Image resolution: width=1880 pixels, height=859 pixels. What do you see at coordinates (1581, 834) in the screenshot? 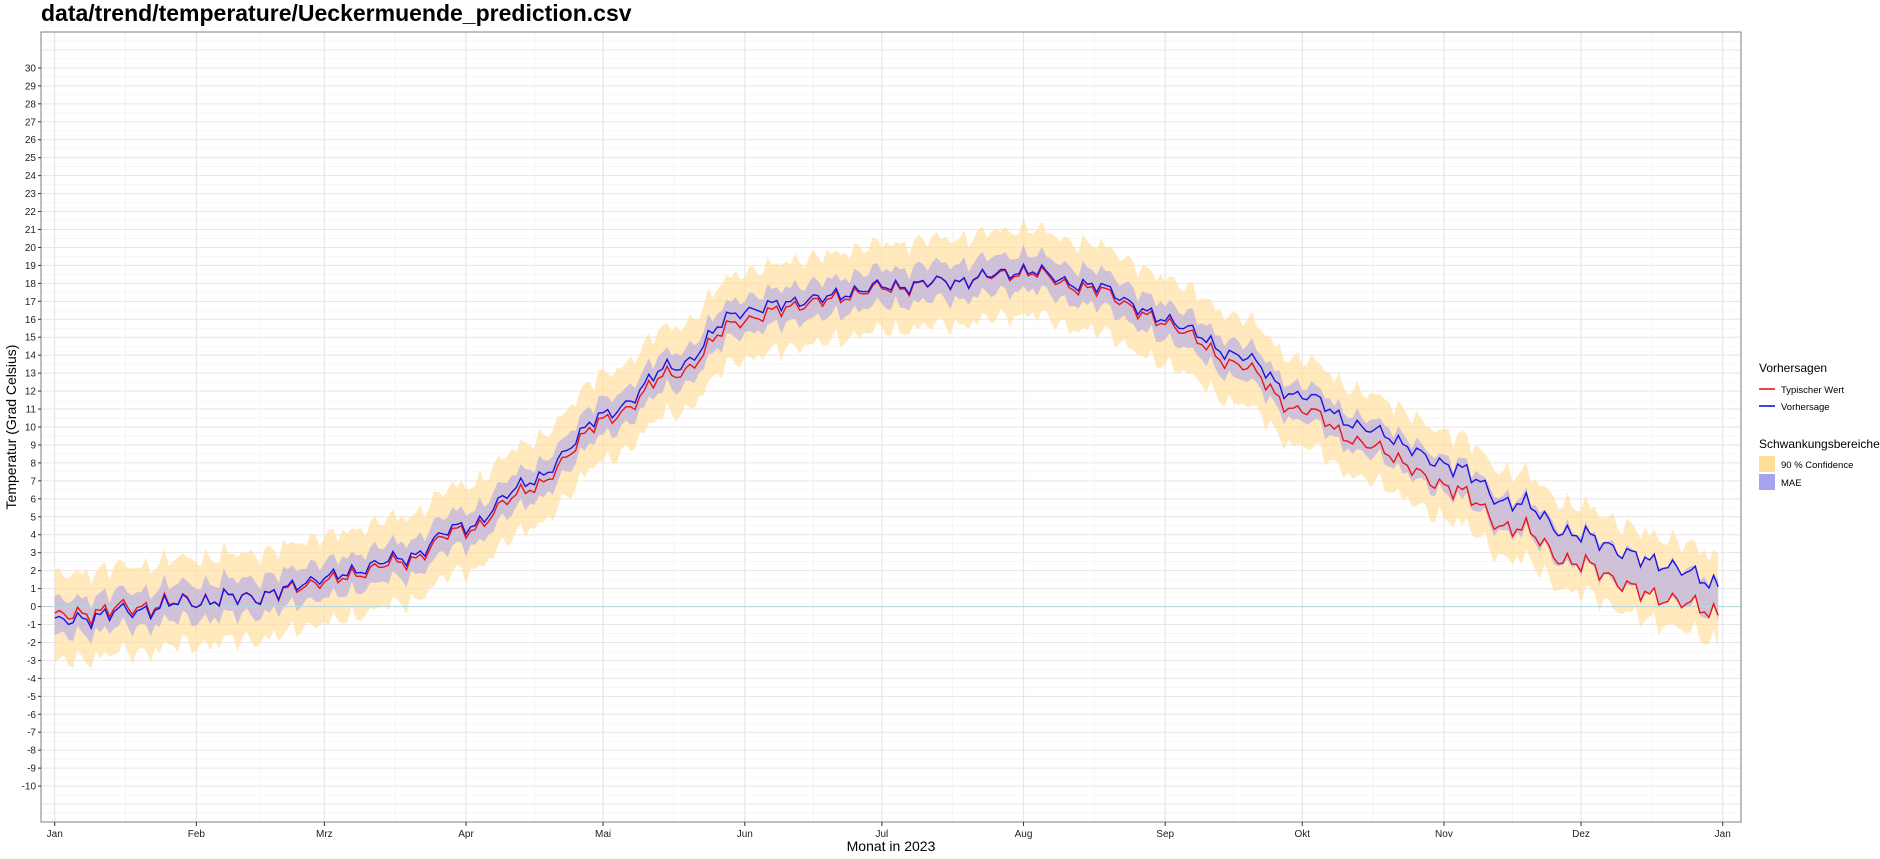
I see `x-tick-label: Dez` at bounding box center [1581, 834].